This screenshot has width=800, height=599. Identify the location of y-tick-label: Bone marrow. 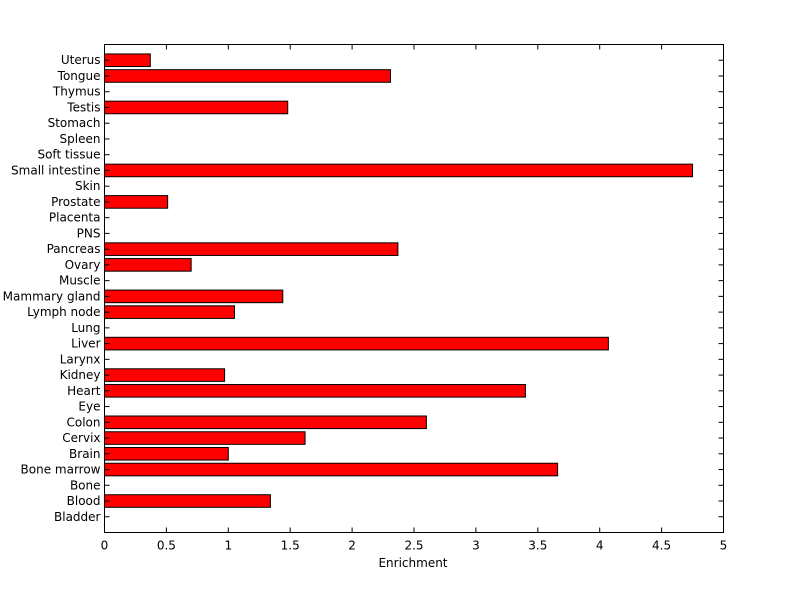
(61, 470).